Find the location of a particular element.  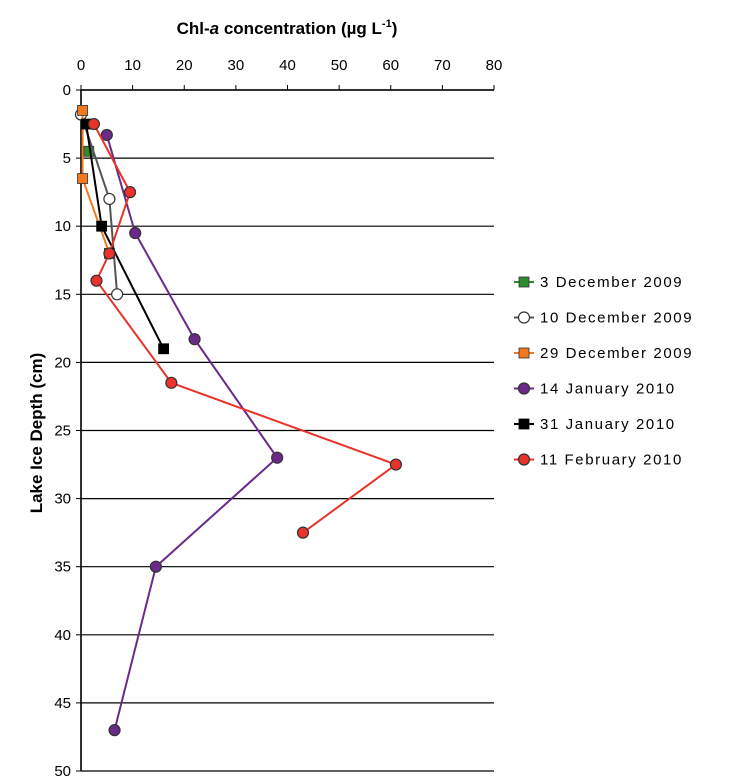

x-axis-title-italic: a is located at coordinates (214, 28).